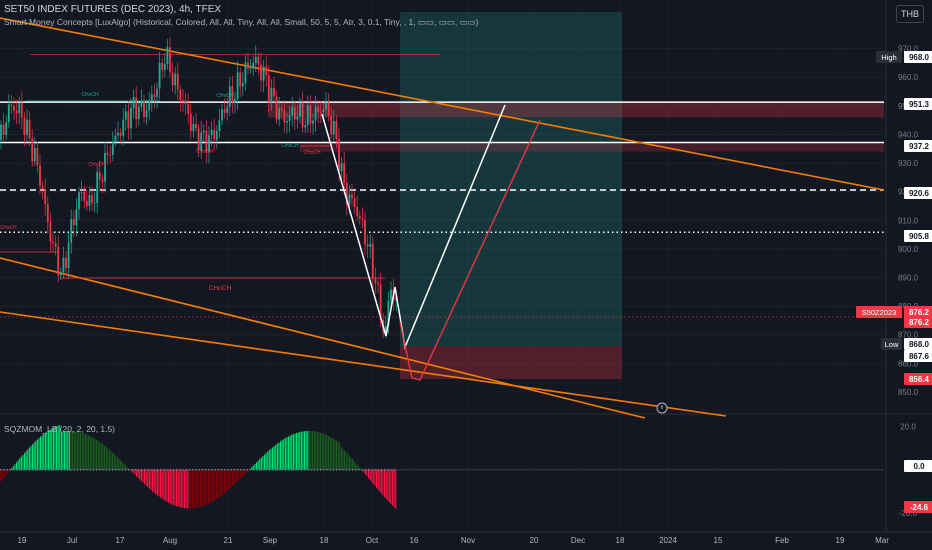  I want to click on price-tick-label: 960.0, so click(908, 77).